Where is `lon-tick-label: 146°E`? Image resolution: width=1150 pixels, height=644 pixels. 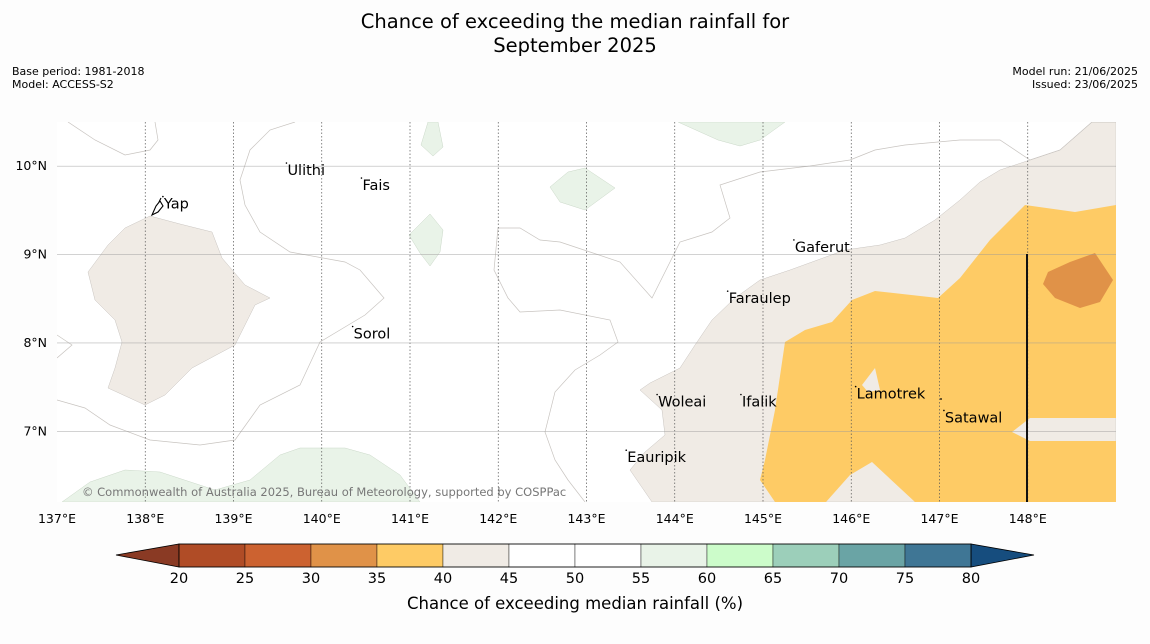 lon-tick-label: 146°E is located at coordinates (851, 518).